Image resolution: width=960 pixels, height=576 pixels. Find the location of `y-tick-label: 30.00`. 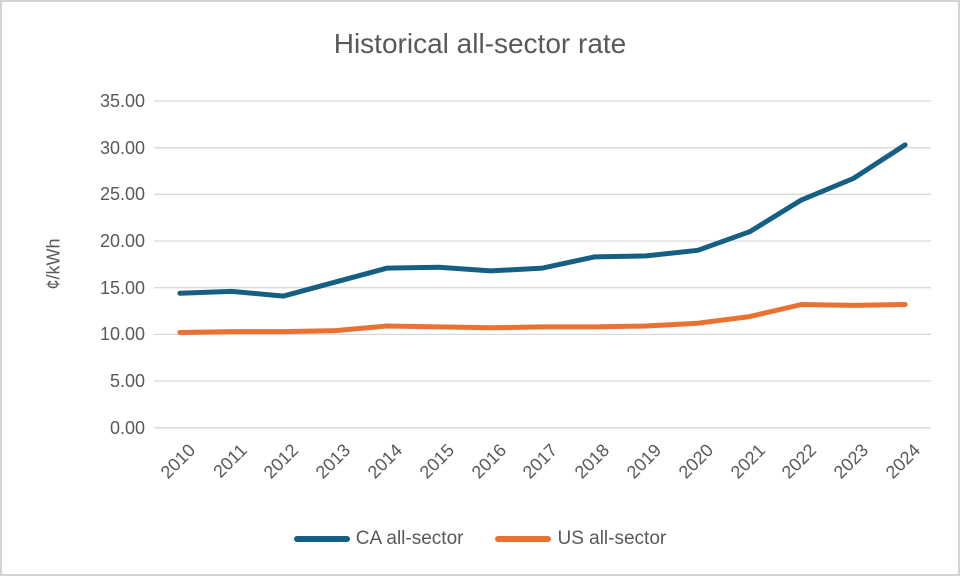

y-tick-label: 30.00 is located at coordinates (122, 147).